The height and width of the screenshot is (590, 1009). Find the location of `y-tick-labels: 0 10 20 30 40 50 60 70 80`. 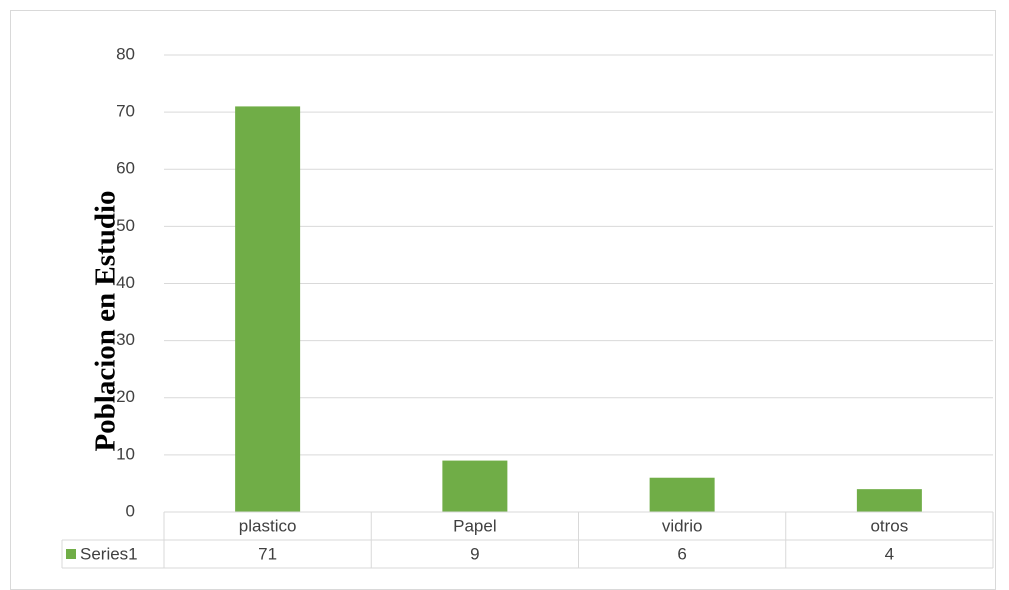

y-tick-labels: 0 10 20 30 40 50 60 70 80 is located at coordinates (125, 282).